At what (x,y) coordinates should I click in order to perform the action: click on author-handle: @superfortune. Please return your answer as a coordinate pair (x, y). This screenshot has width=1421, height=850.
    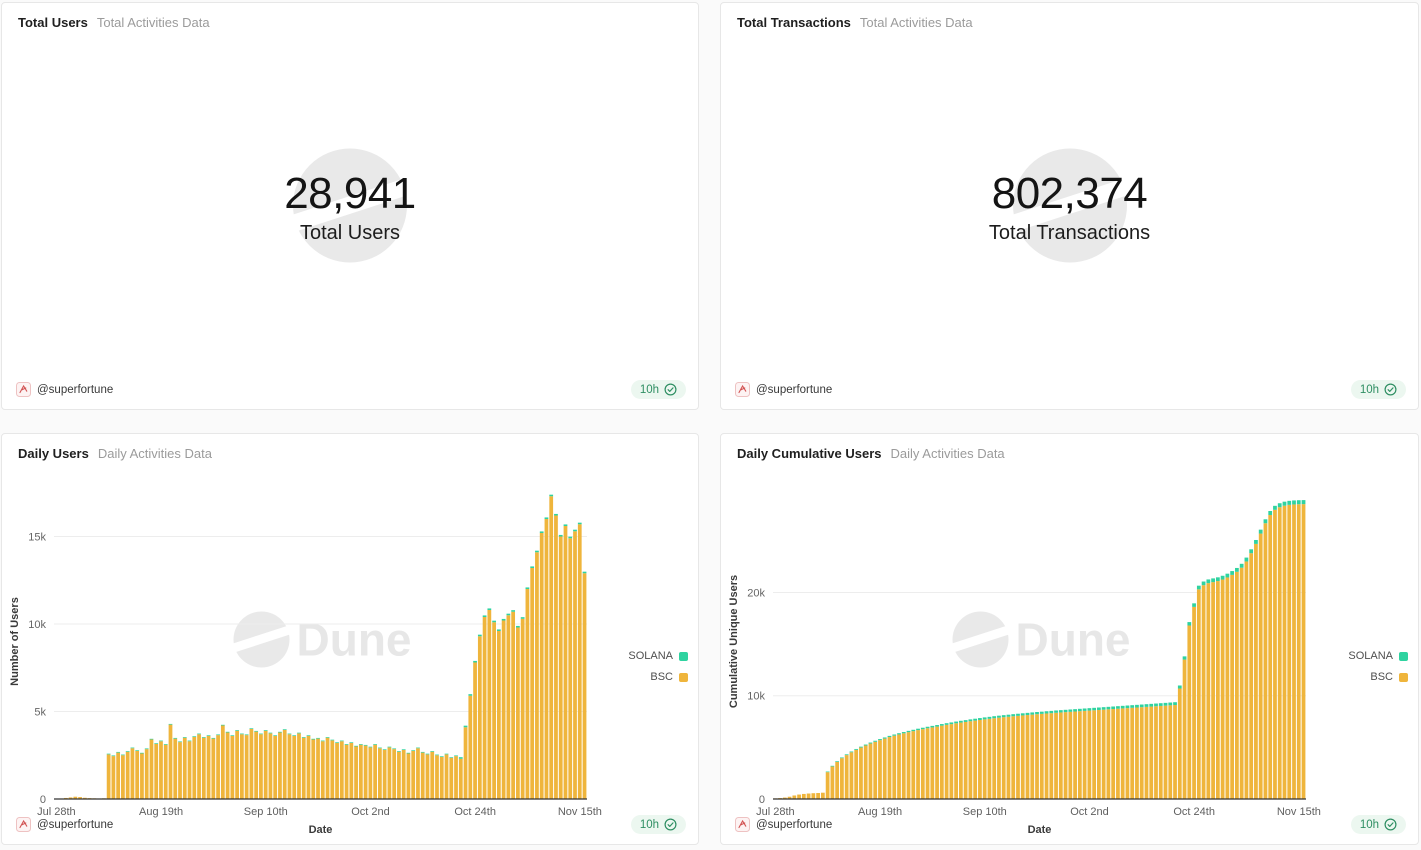
    Looking at the image, I should click on (64, 824).